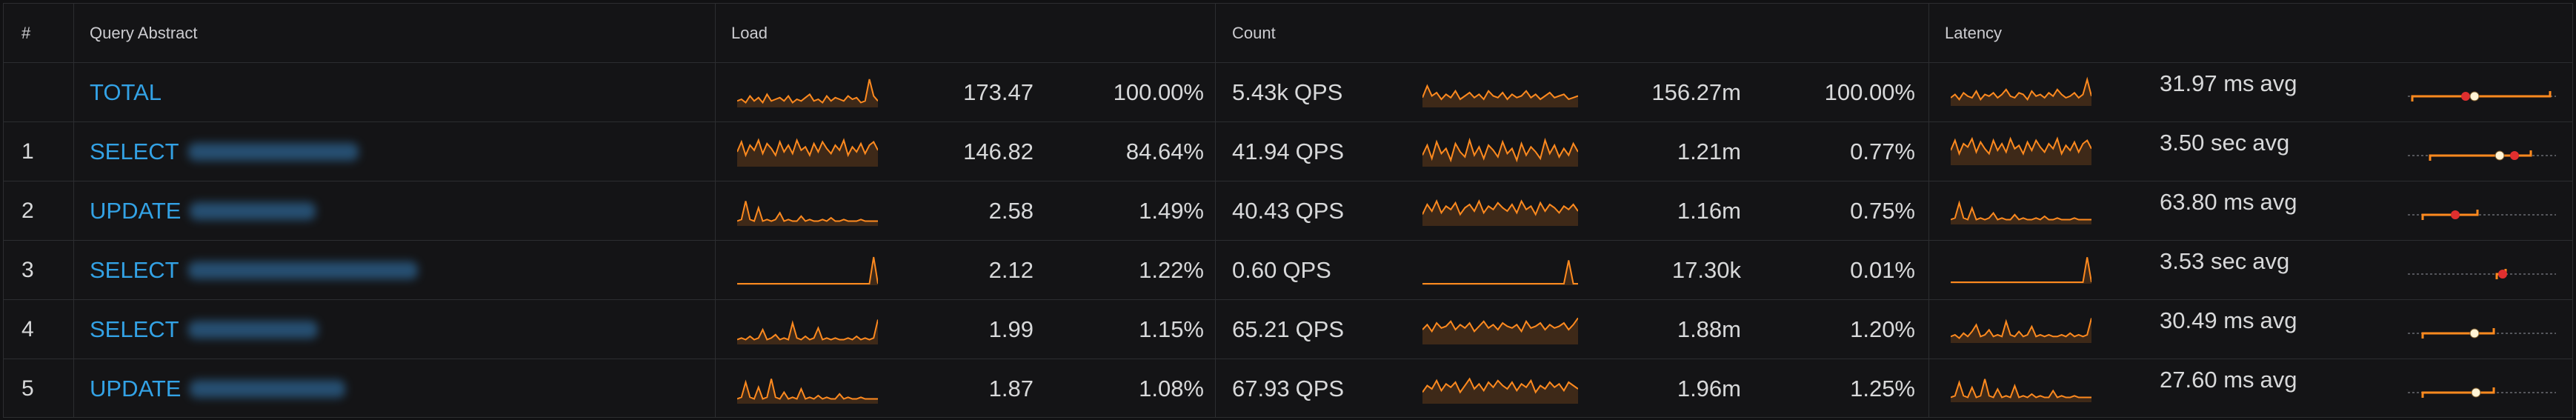 This screenshot has width=2576, height=420. What do you see at coordinates (1869, 92) in the screenshot?
I see `count-percent: 100.00%` at bounding box center [1869, 92].